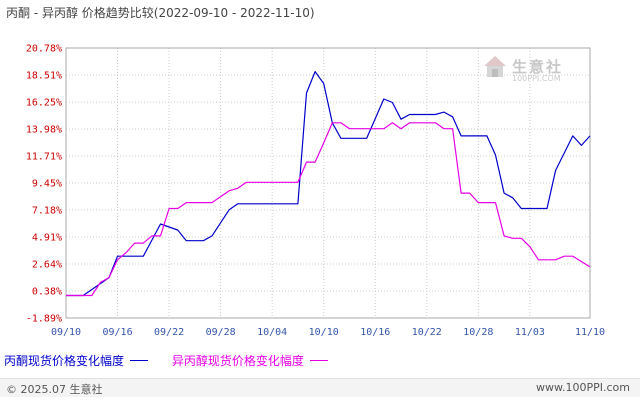 This screenshot has width=640, height=400. Describe the element at coordinates (44, 76) in the screenshot. I see `y-tick-label: 18.51%` at that location.